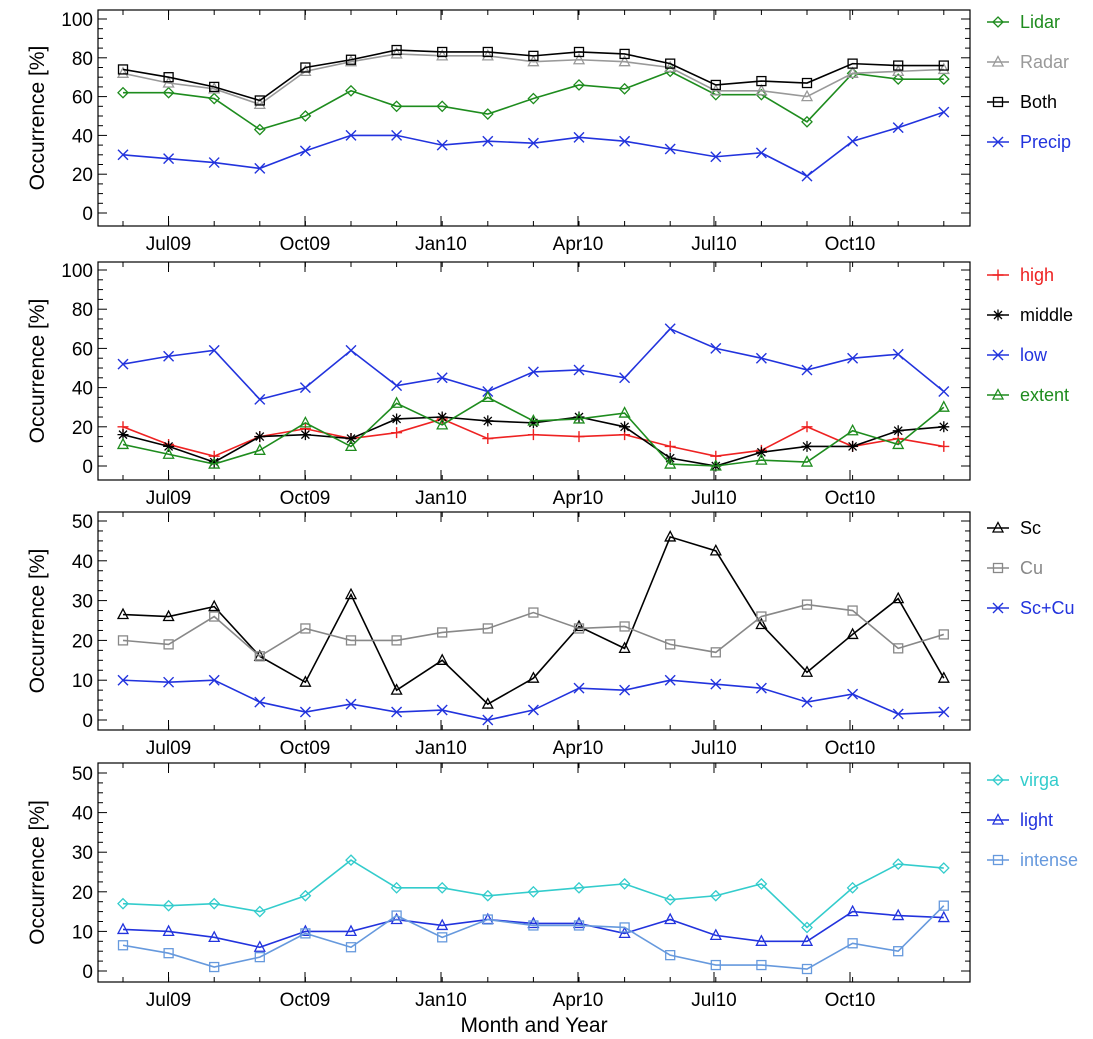  What do you see at coordinates (1023, 780) in the screenshot?
I see `legend-item: virga` at bounding box center [1023, 780].